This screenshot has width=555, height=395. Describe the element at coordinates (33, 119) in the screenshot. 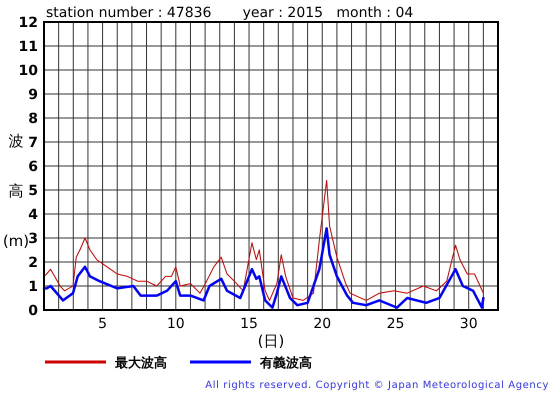

I see `y-tick-label: 8` at that location.